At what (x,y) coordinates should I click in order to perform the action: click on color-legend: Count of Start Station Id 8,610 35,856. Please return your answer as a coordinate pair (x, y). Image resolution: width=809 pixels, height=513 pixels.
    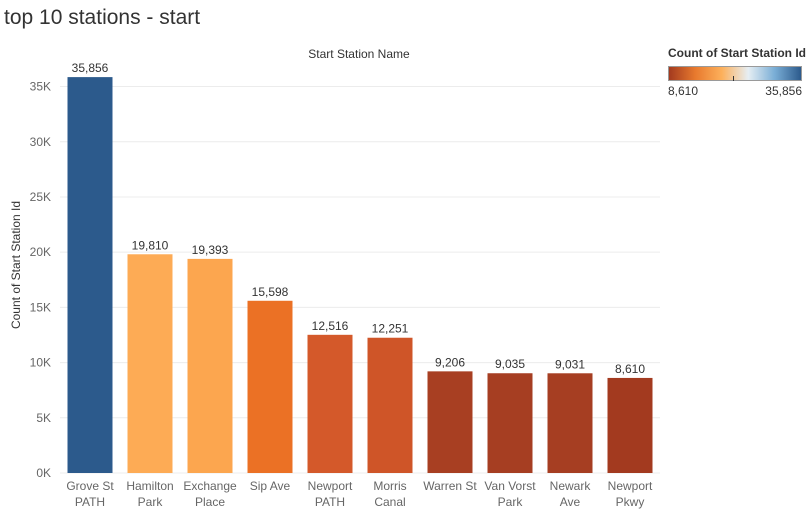
    Looking at the image, I should click on (738, 72).